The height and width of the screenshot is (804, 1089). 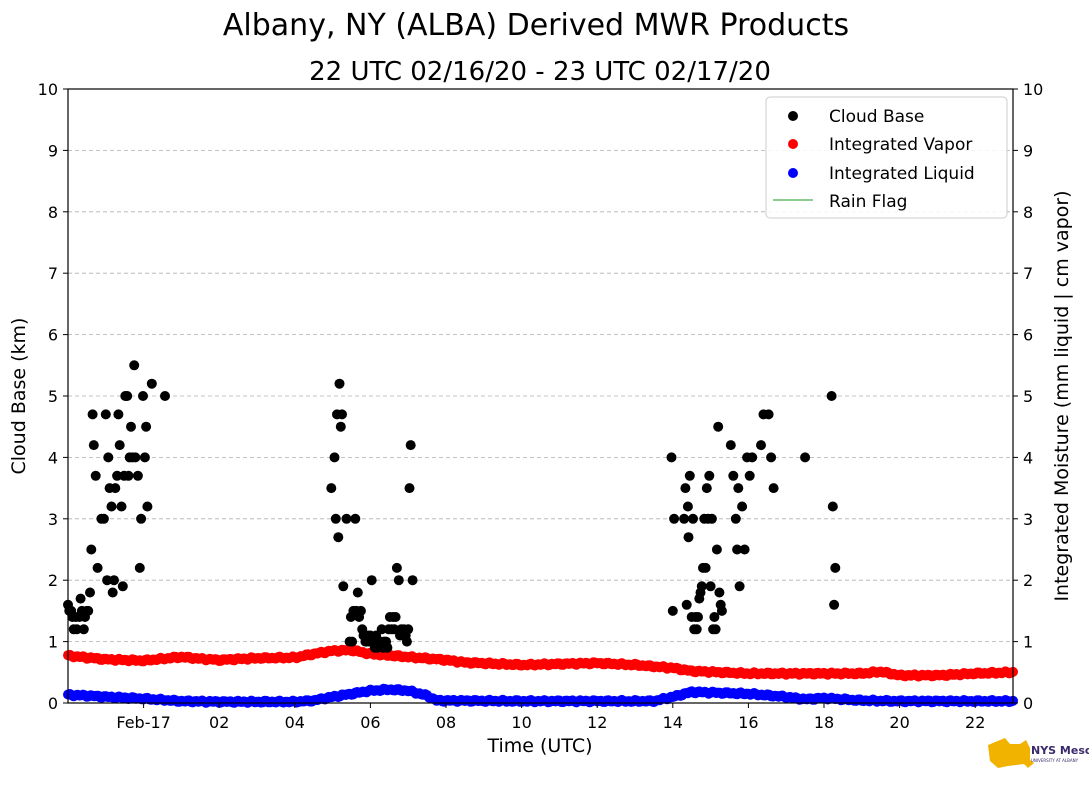 I want to click on y-tick-label-right: 1, so click(x=1028, y=642).